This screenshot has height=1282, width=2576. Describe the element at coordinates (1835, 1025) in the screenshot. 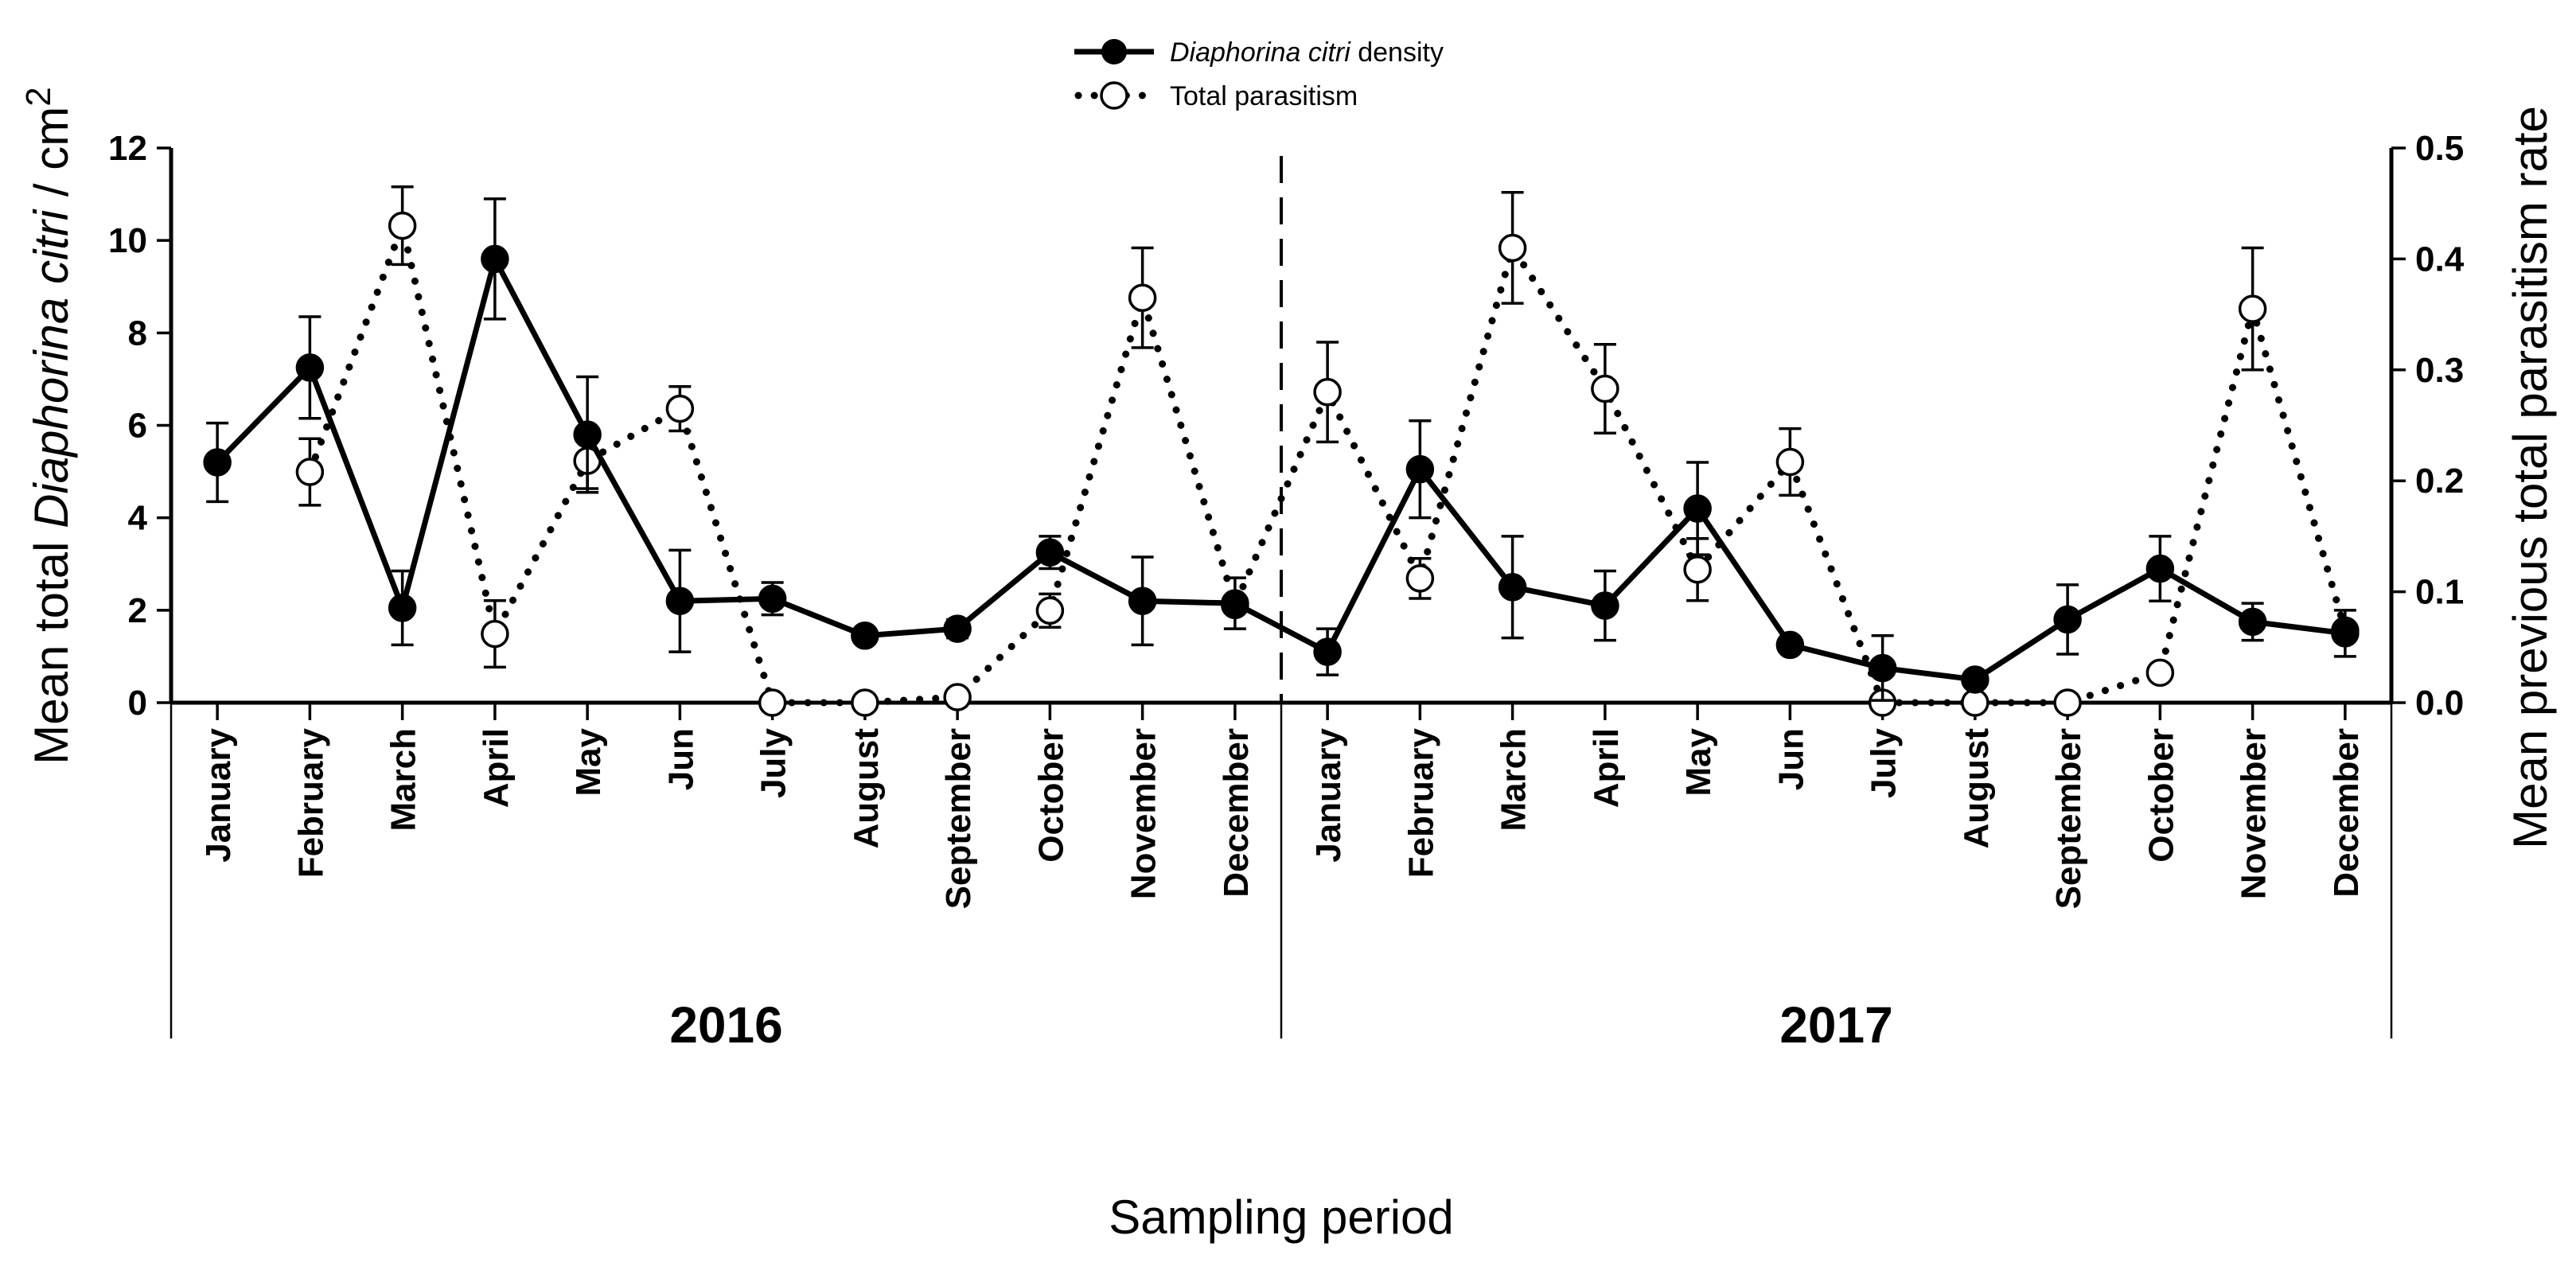

I see `year-label-2017: 2017` at that location.